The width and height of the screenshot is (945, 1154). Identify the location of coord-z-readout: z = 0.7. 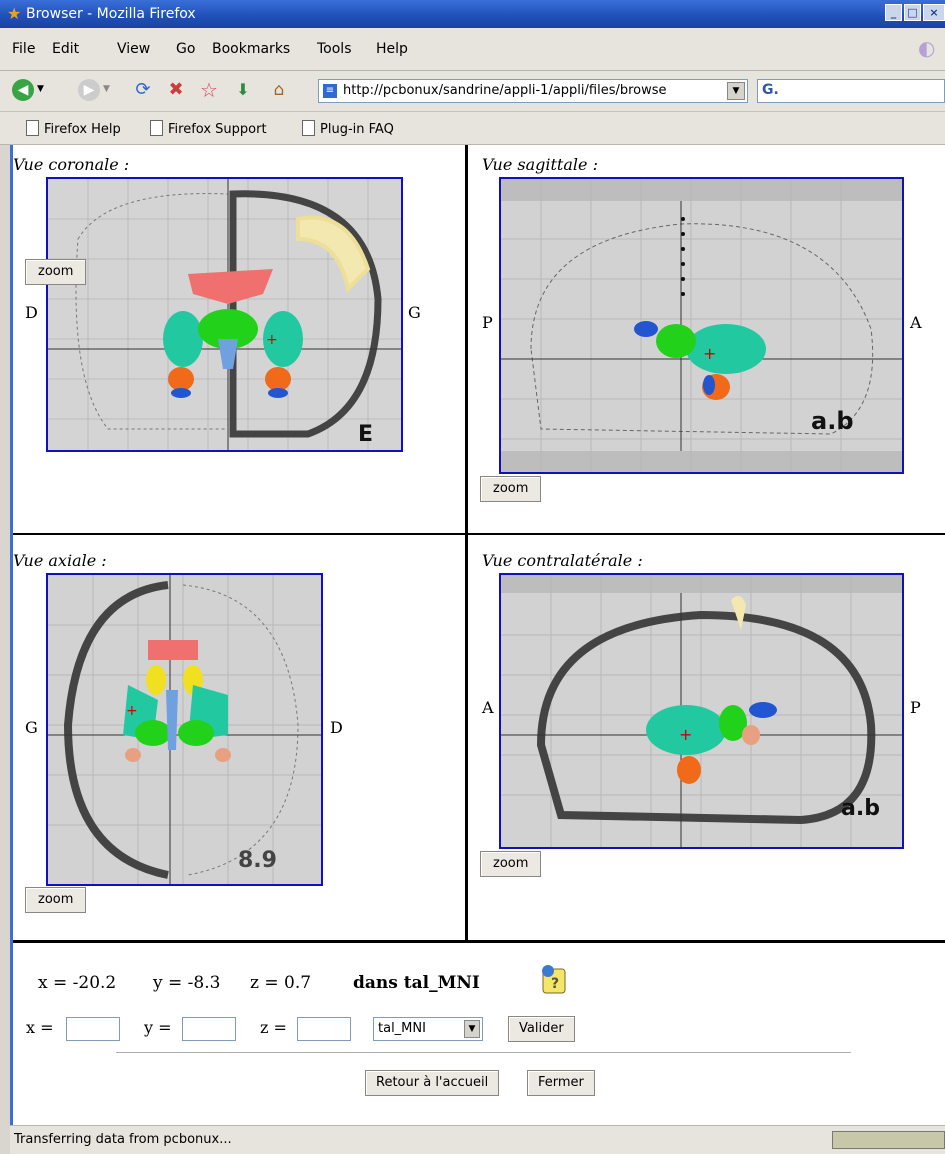
(281, 983).